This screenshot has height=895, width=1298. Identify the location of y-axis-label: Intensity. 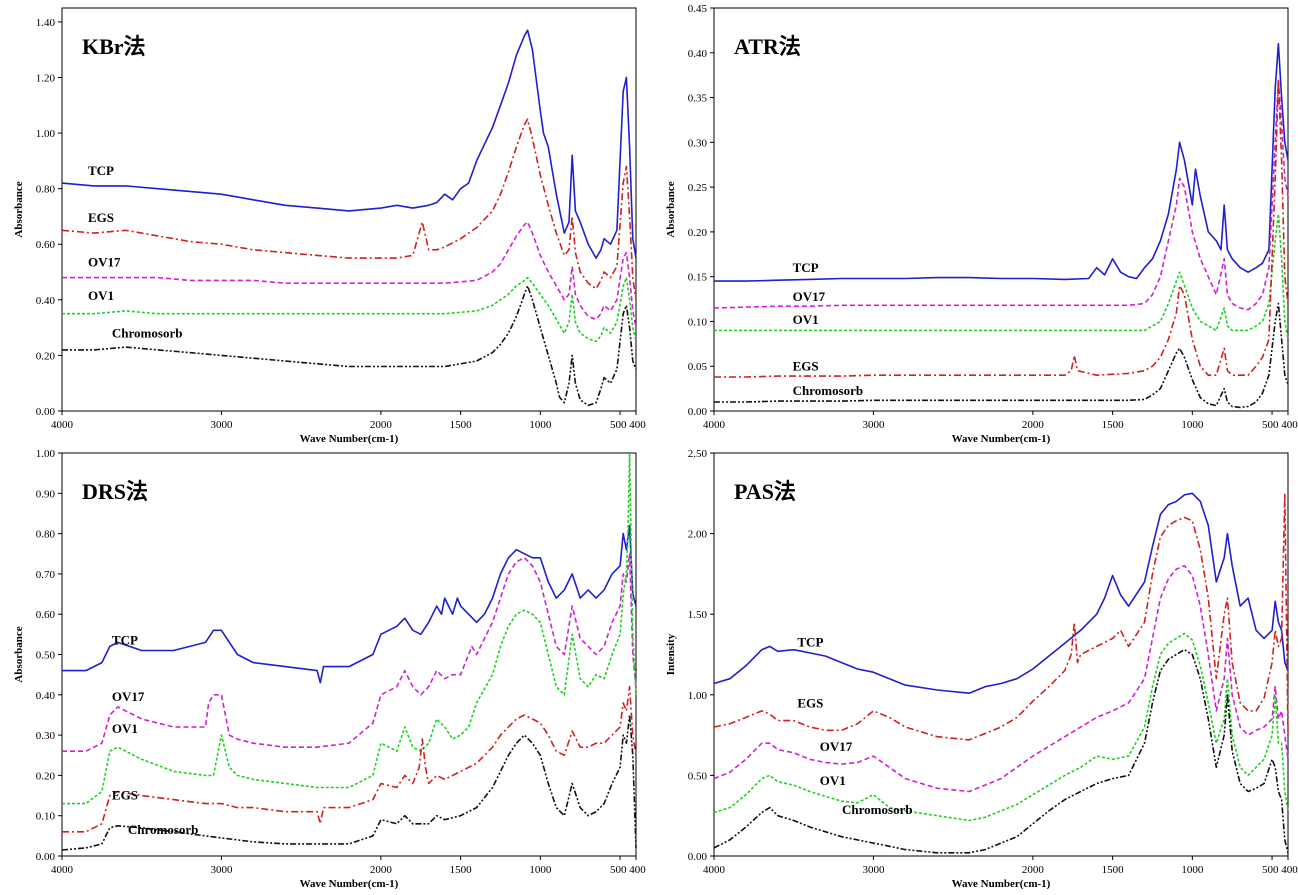
(671, 654).